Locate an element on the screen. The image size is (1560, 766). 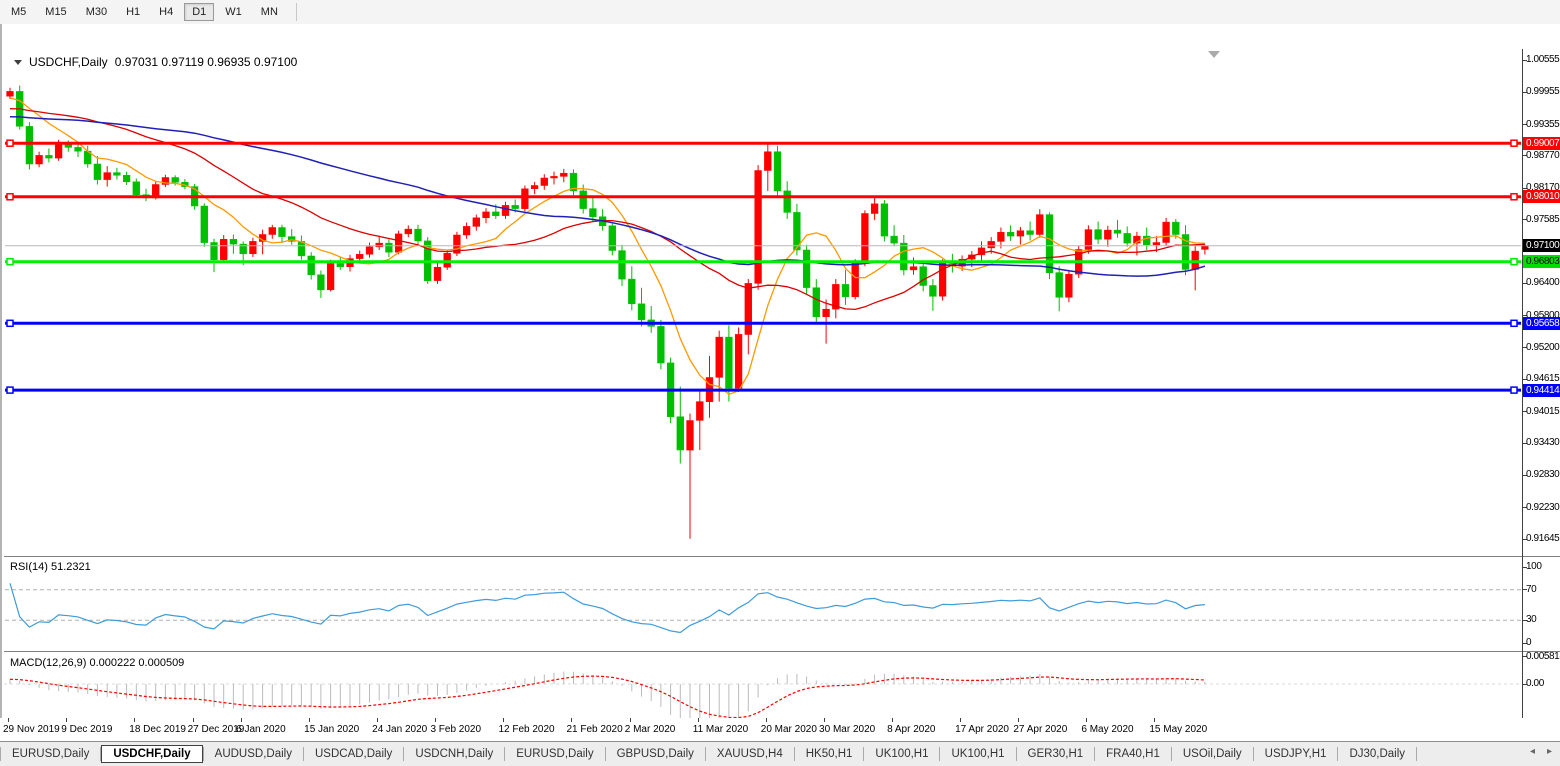
symbol-tab-gbpusd: GBPUSD,Daily is located at coordinates (655, 754).